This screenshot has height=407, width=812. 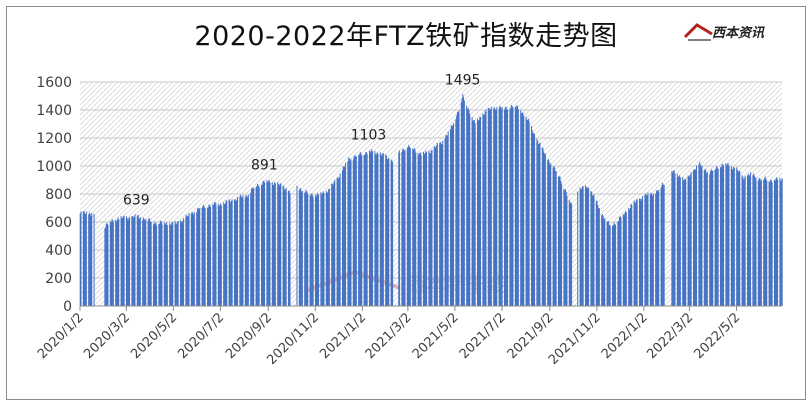 I want to click on y-tick-label: 400, so click(x=58, y=251).